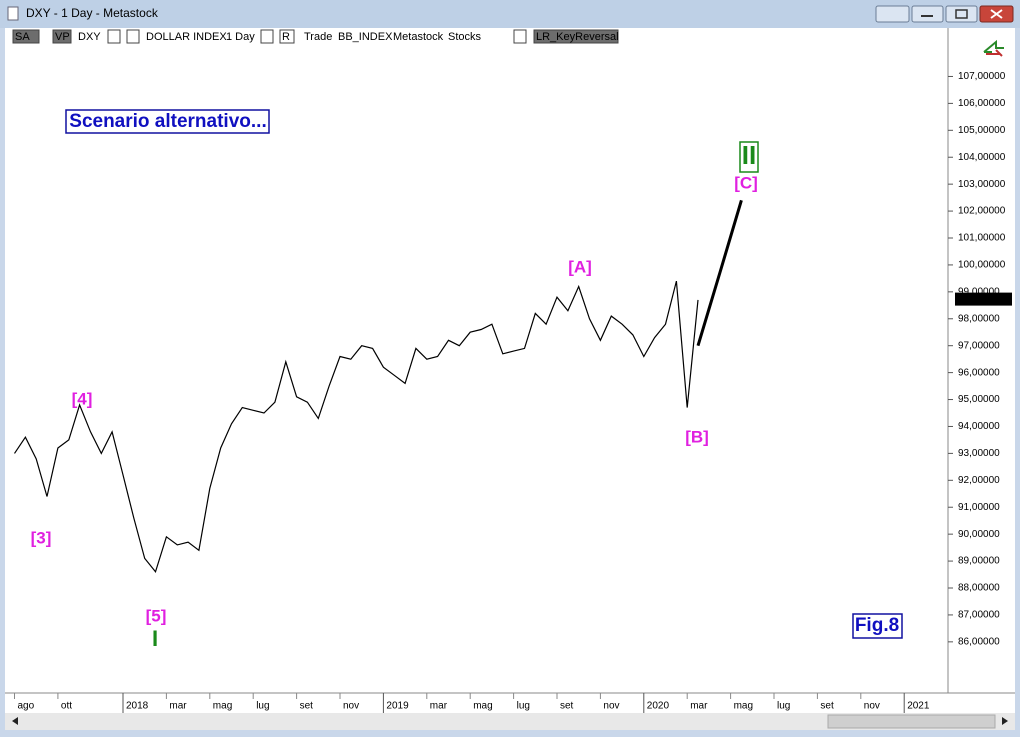  Describe the element at coordinates (89, 37) in the screenshot. I see `toolbar-item: DXY` at that location.